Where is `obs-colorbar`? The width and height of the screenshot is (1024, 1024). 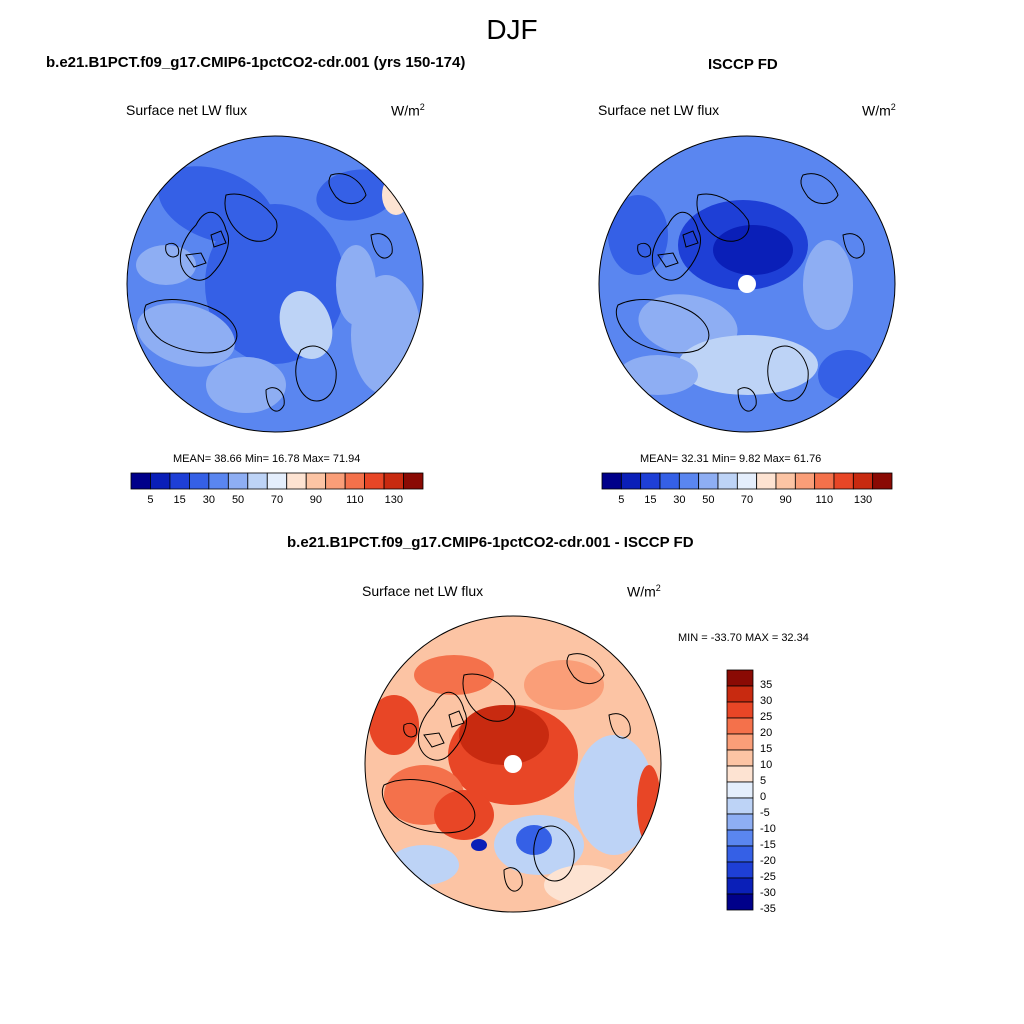 obs-colorbar is located at coordinates (747, 481).